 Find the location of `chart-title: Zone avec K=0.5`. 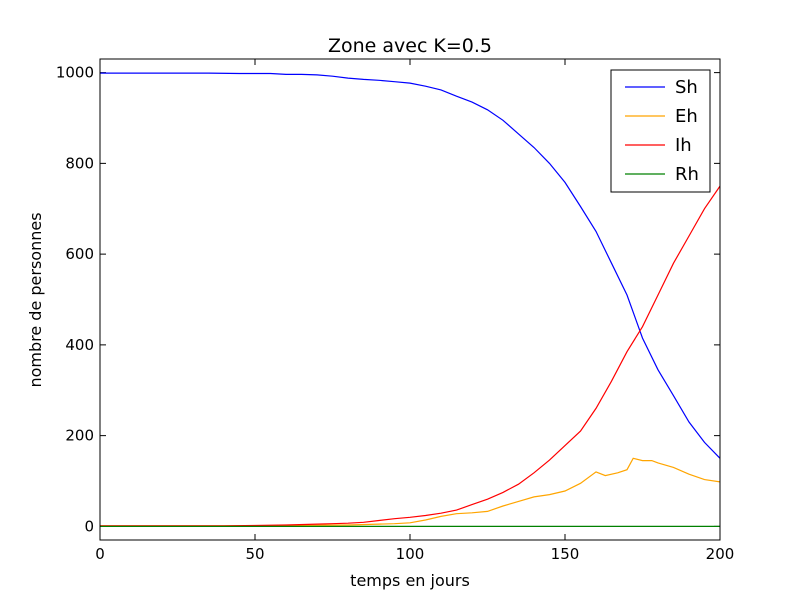

chart-title: Zone avec K=0.5 is located at coordinates (410, 46).